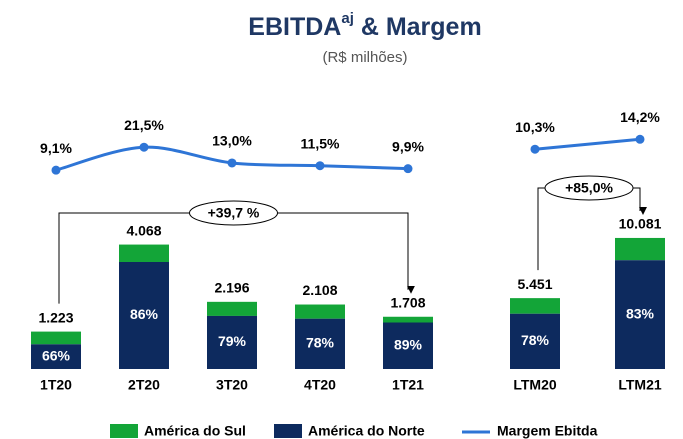  Describe the element at coordinates (232, 385) in the screenshot. I see `x-tick-label: 3T20` at that location.